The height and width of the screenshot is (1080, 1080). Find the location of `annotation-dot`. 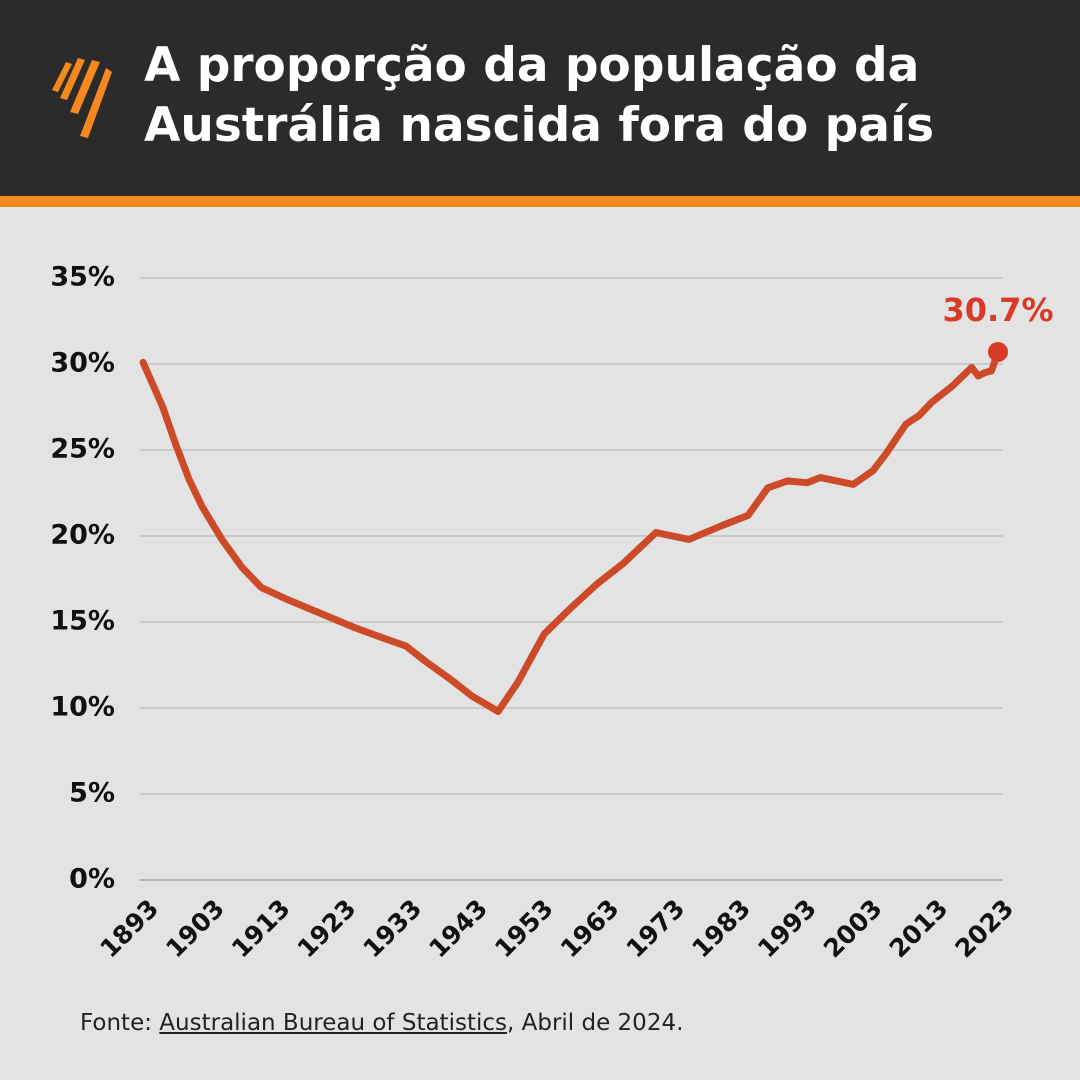

annotation-dot is located at coordinates (998, 351).